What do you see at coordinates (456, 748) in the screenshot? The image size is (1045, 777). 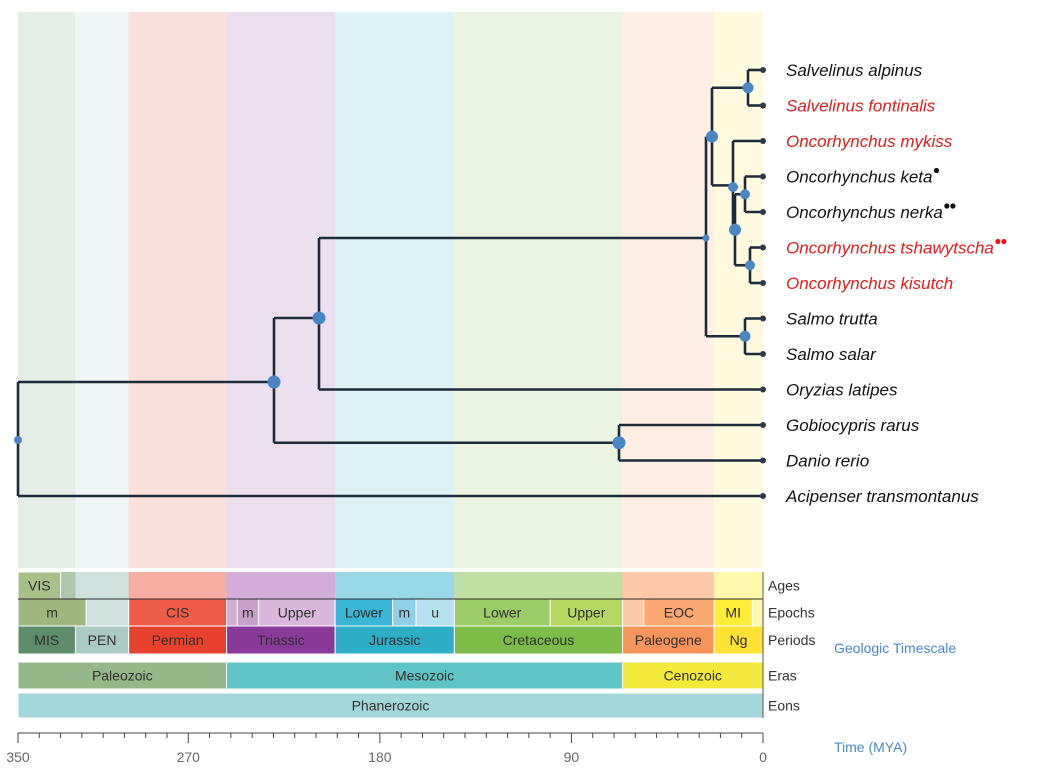 I see `time-axis: 350 270 180 90 0 Time (MYA)` at bounding box center [456, 748].